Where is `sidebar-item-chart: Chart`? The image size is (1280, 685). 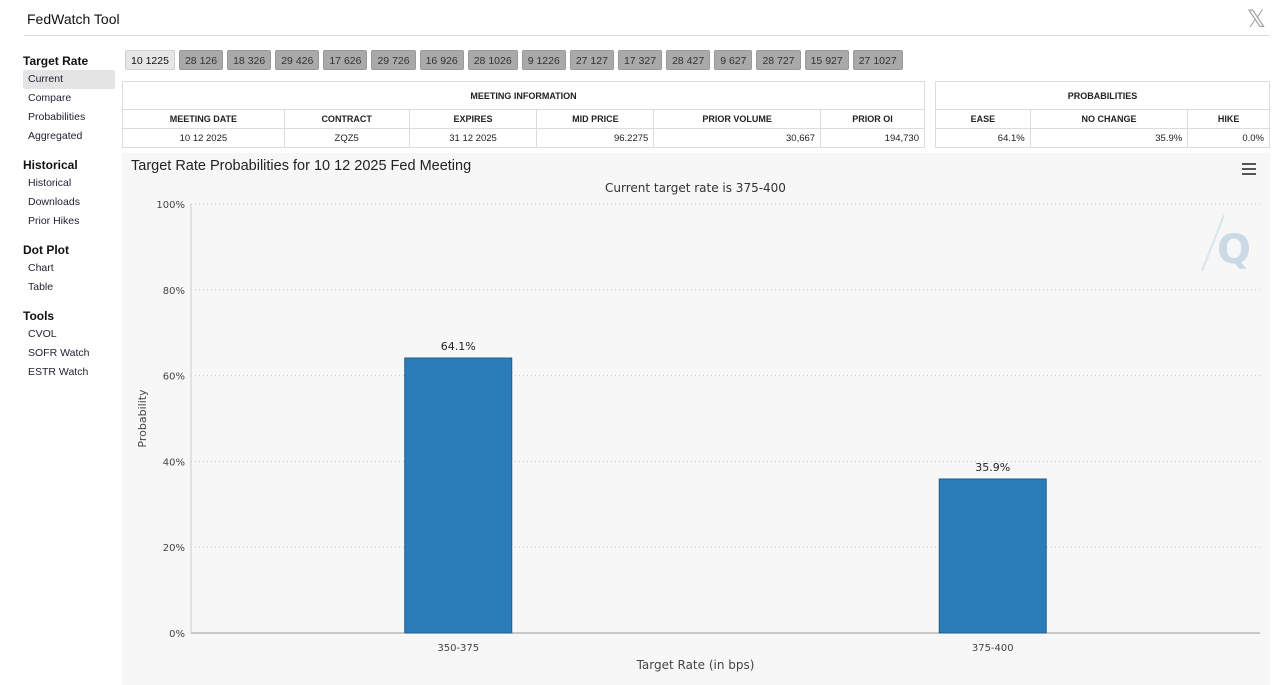 sidebar-item-chart: Chart is located at coordinates (41, 268).